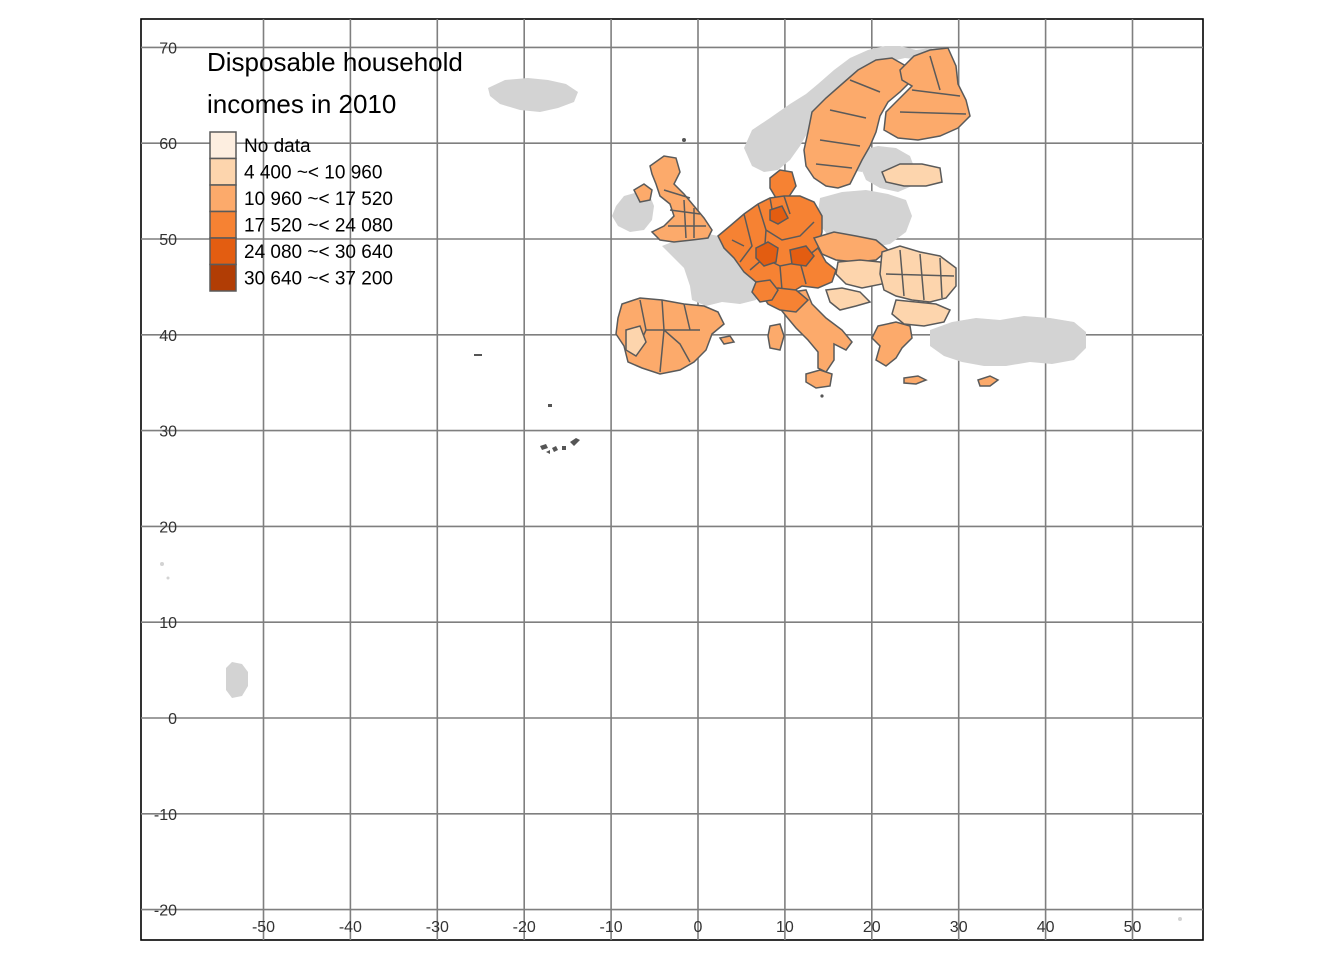  I want to click on x-tick-label: 10, so click(785, 927).